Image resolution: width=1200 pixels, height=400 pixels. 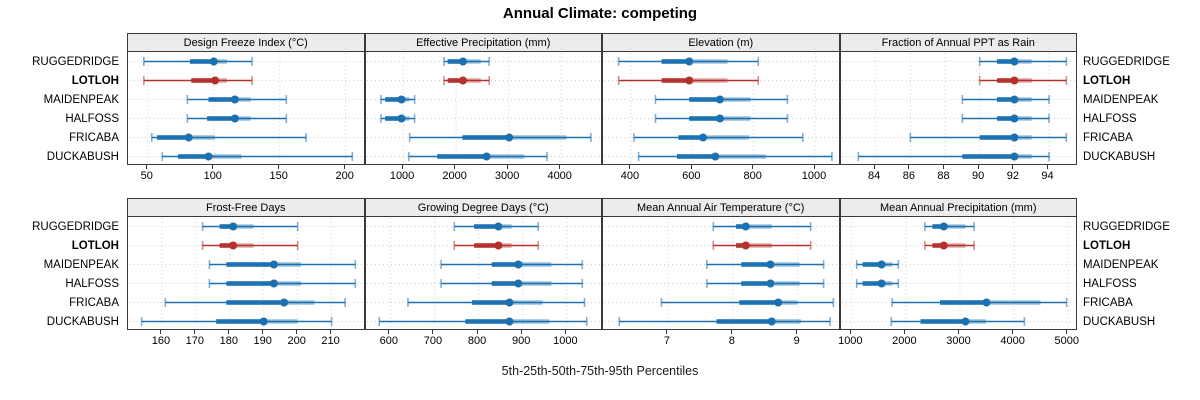 I want to click on axis-tick-label: 2000, so click(x=904, y=341).